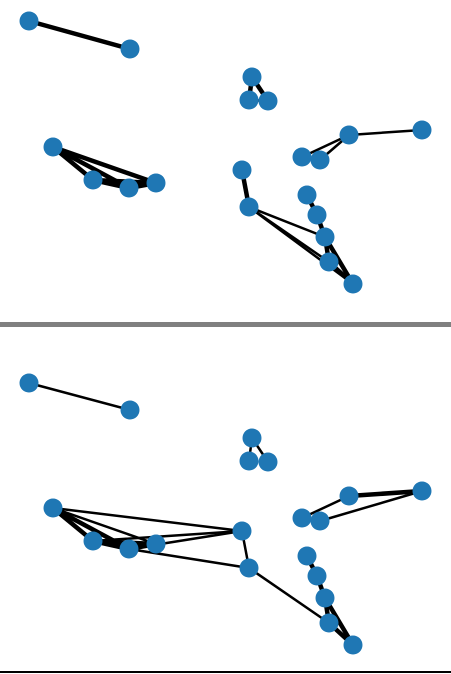 The image size is (451, 674). Describe the element at coordinates (225, 324) in the screenshot. I see `panel-separator` at that location.